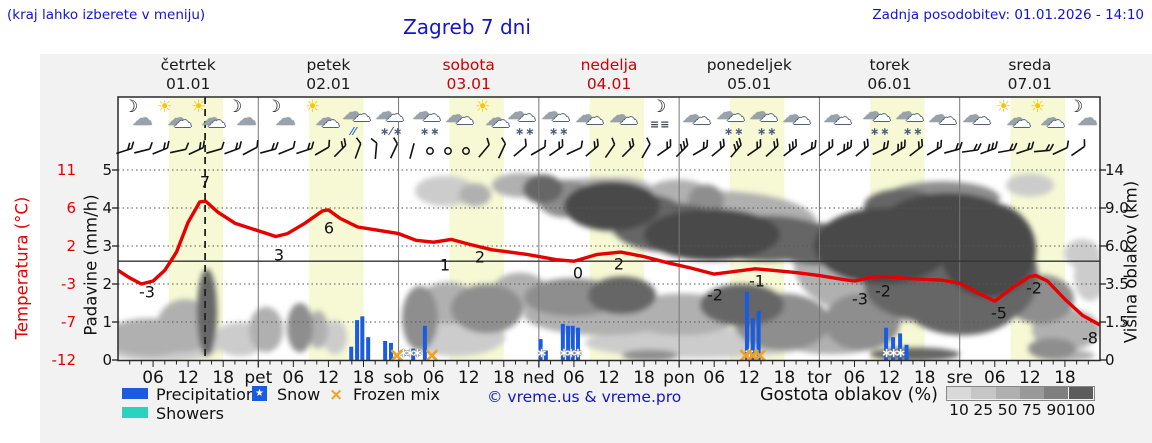 The width and height of the screenshot is (1152, 443). Describe the element at coordinates (849, 395) in the screenshot. I see `cloud-density-legend-title: Gostota oblakov (%)` at that location.